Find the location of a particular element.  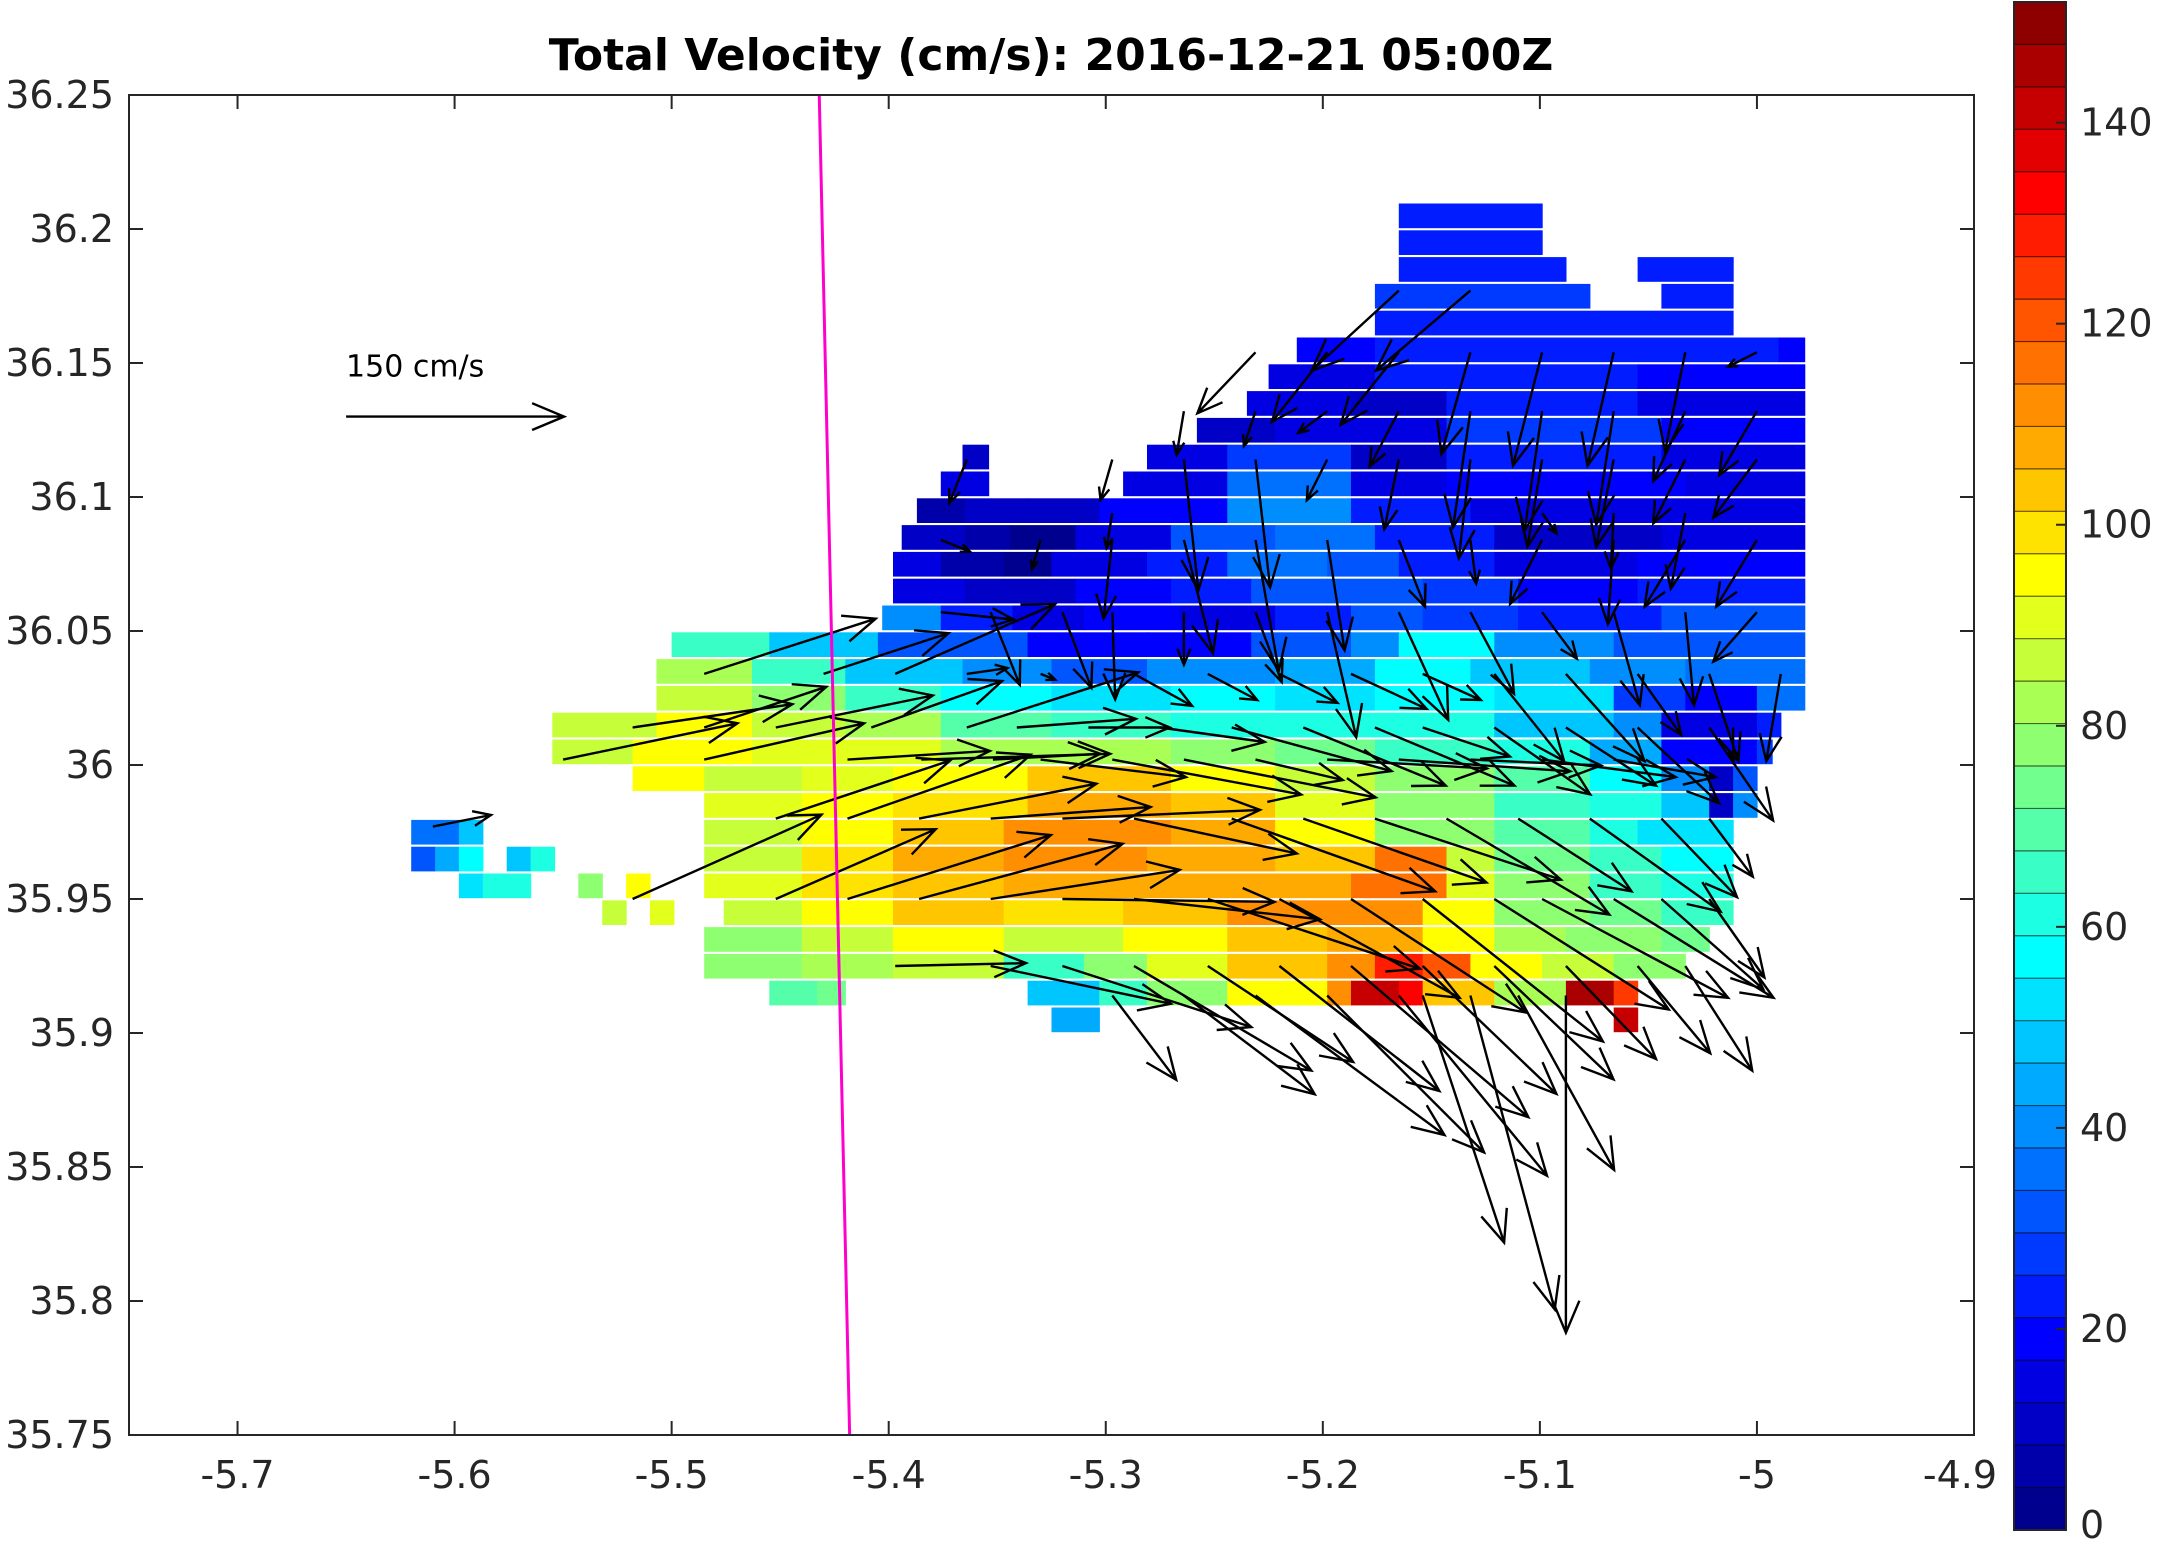

boundary-line-path is located at coordinates (834, 765).